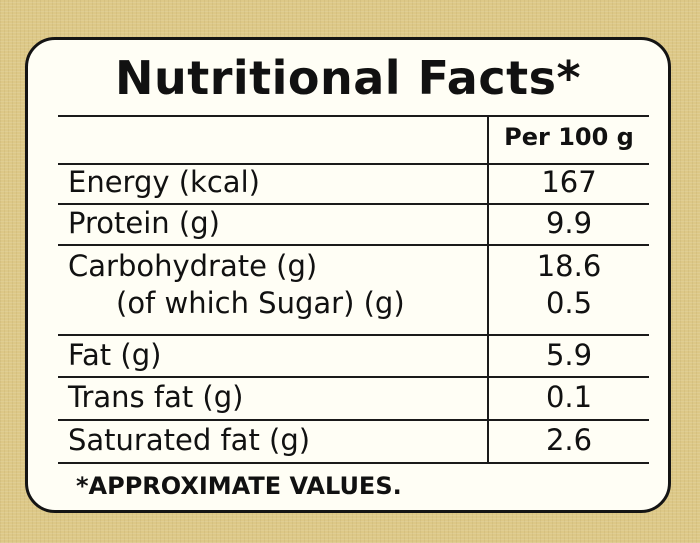 This screenshot has height=543, width=700. I want to click on row-label-trans-fat: Trans fat (g), so click(156, 397).